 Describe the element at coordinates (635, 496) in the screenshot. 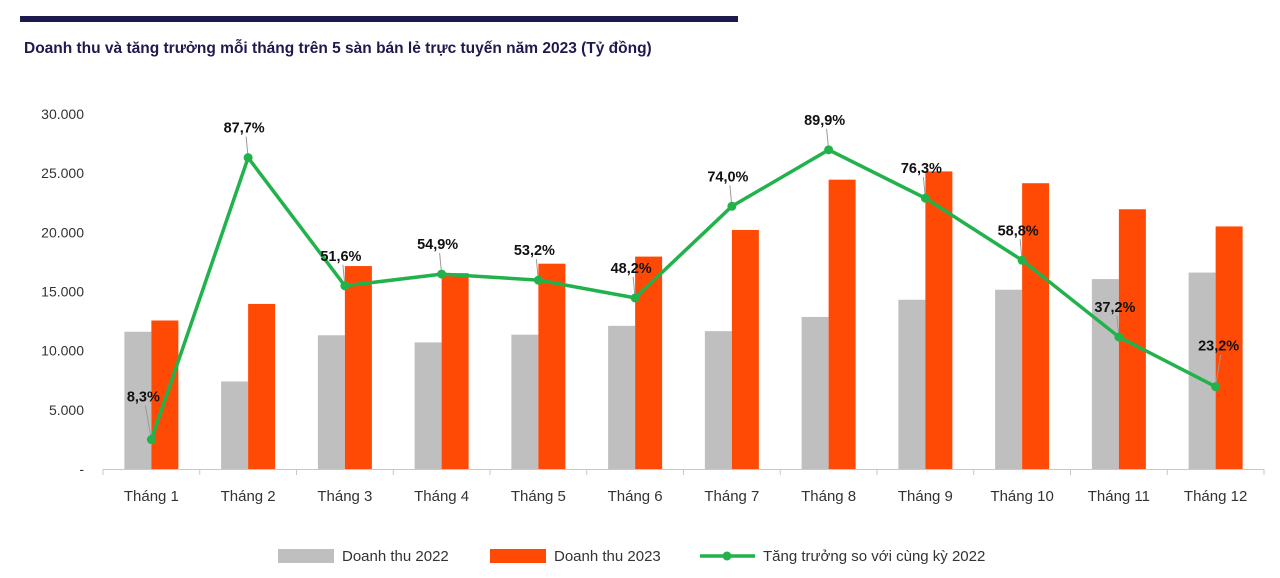

I see `x-tick-label: Tháng 6` at that location.